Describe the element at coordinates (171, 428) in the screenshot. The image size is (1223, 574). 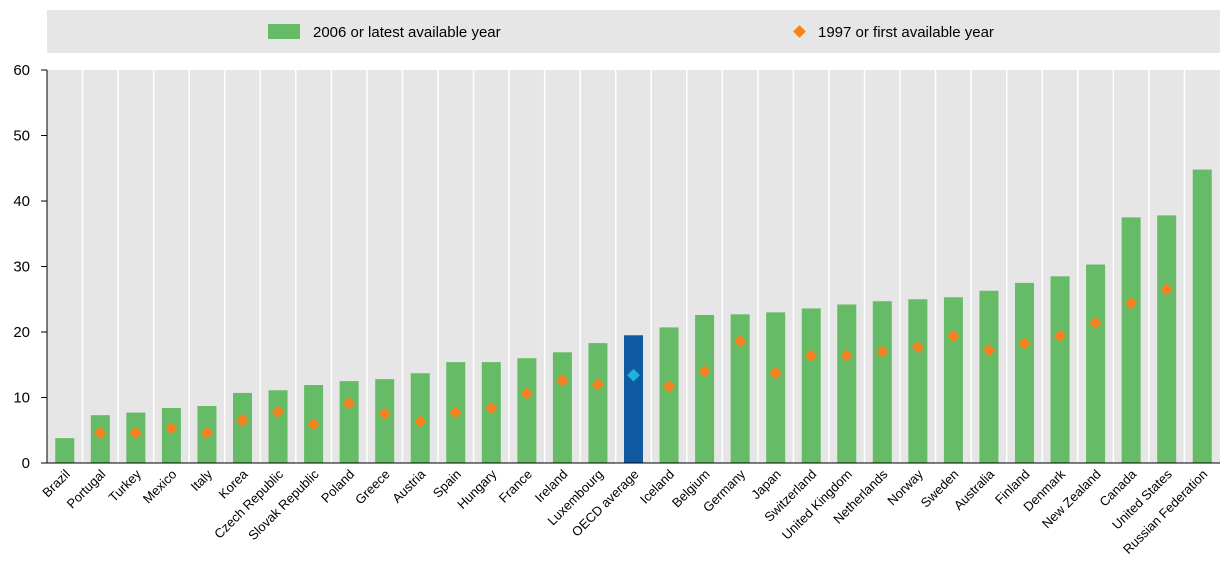
I see `marker-mexico` at that location.